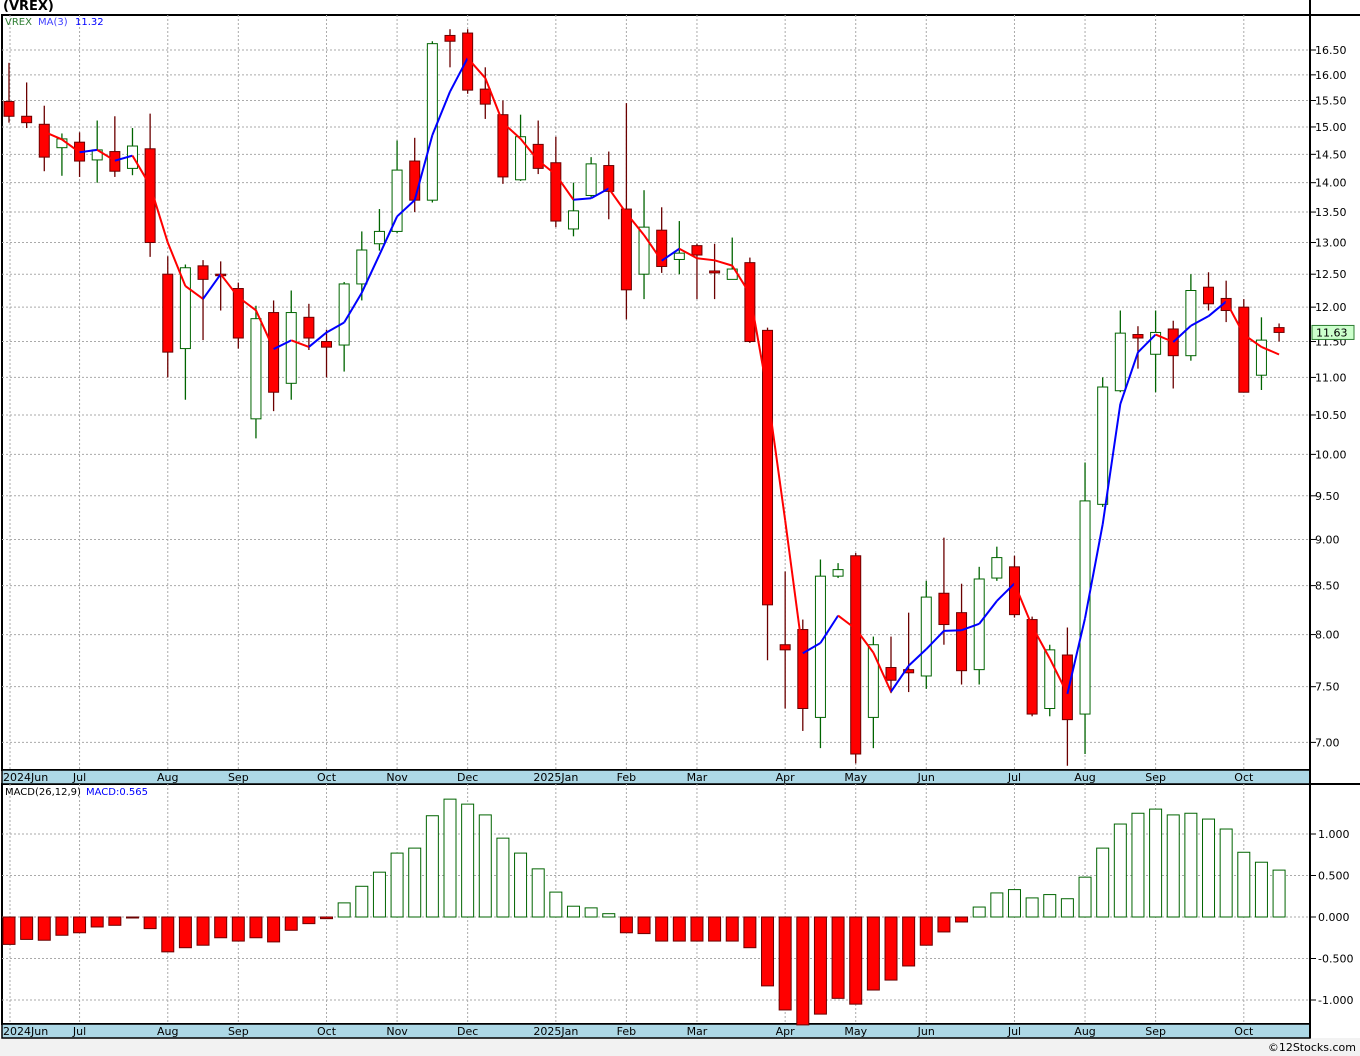 The image size is (1360, 1056). What do you see at coordinates (786, 1031) in the screenshot?
I see `month-label: Apr` at bounding box center [786, 1031].